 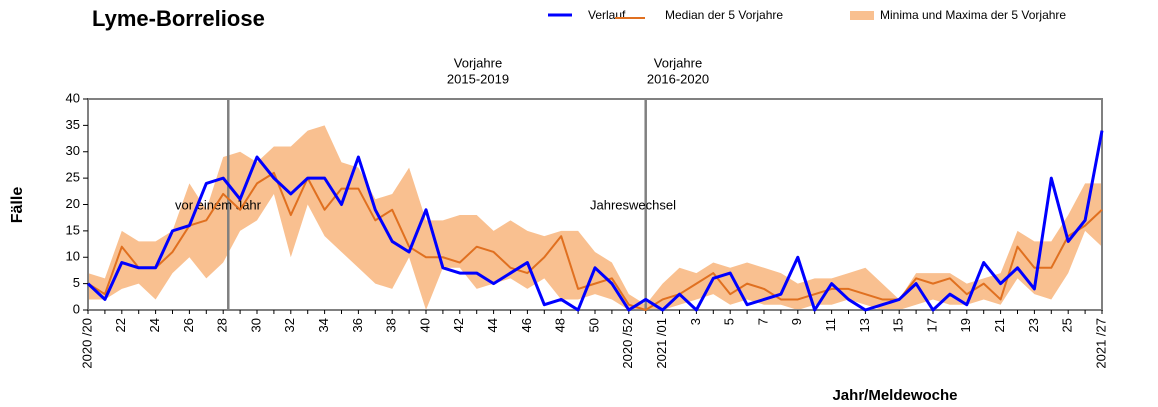 I want to click on x-tick-label: 7, so click(x=762, y=321).